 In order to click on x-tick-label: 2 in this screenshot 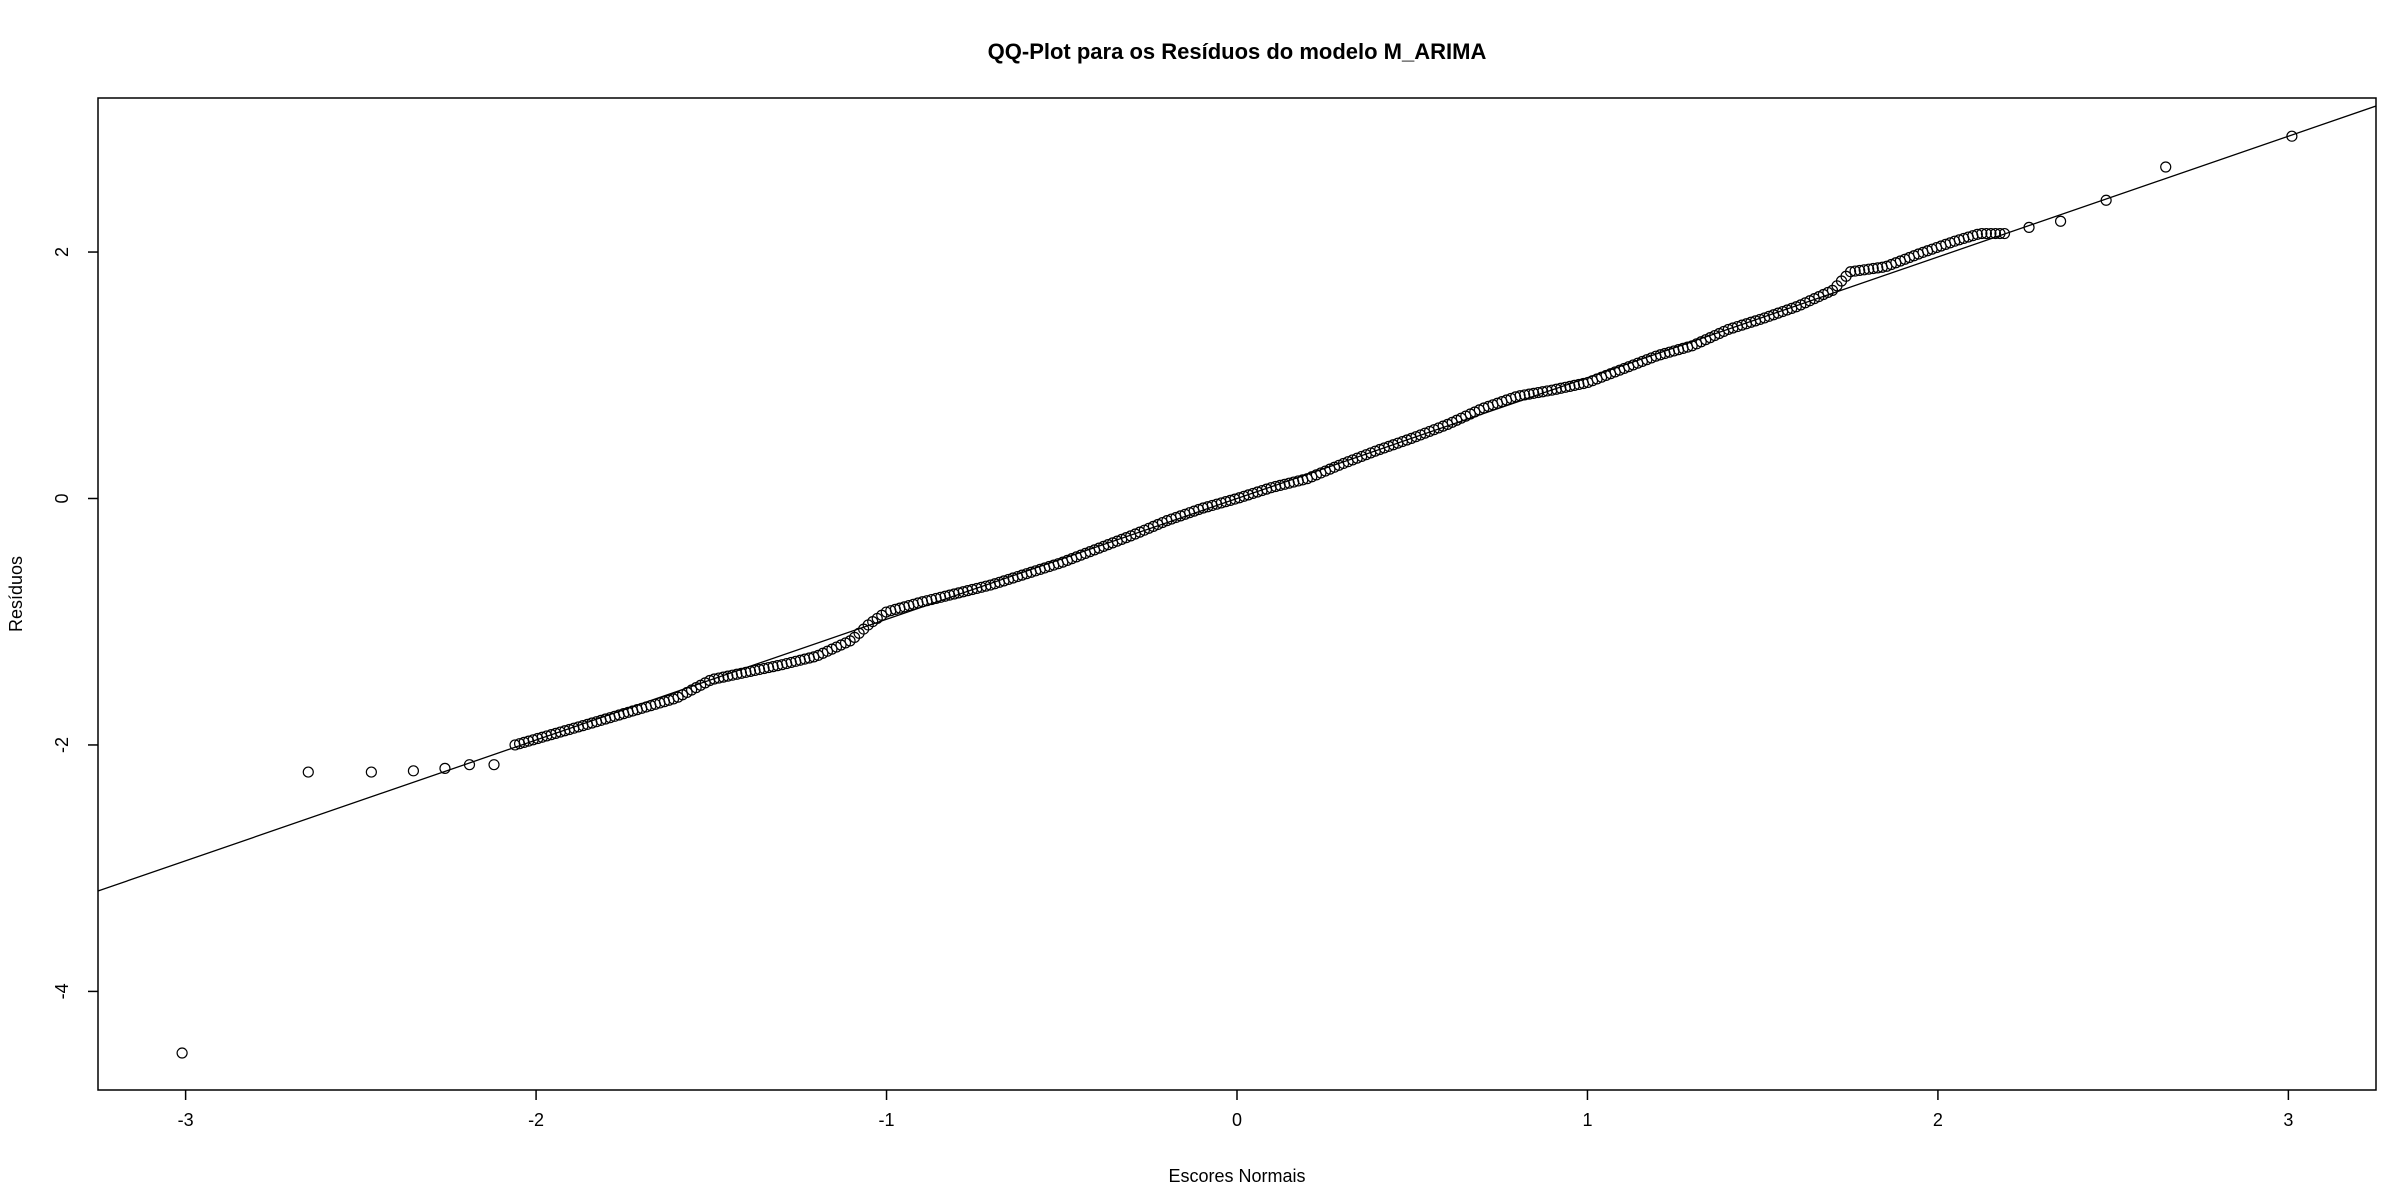, I will do `click(1938, 1120)`.